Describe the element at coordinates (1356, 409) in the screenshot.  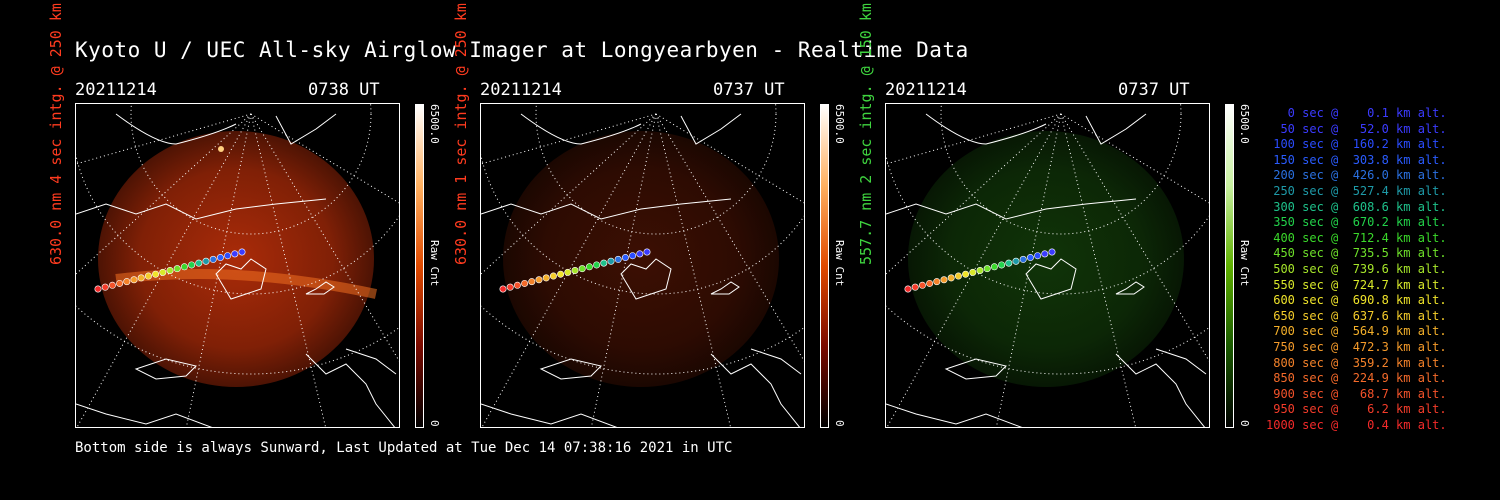
I see `legend-entry: 950 sec @ 6.2 km alt.` at that location.